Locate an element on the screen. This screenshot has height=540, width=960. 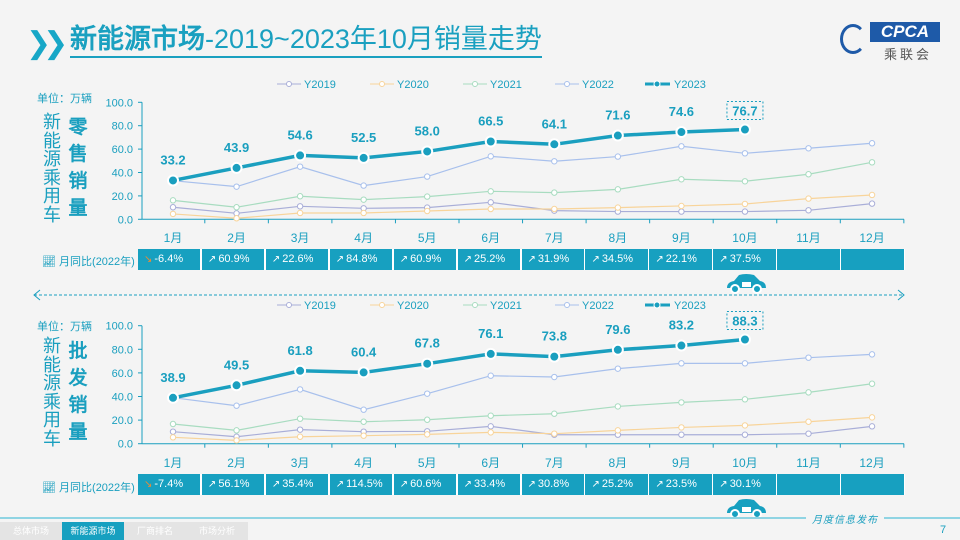
legend-label: Y2021 is located at coordinates (506, 306).